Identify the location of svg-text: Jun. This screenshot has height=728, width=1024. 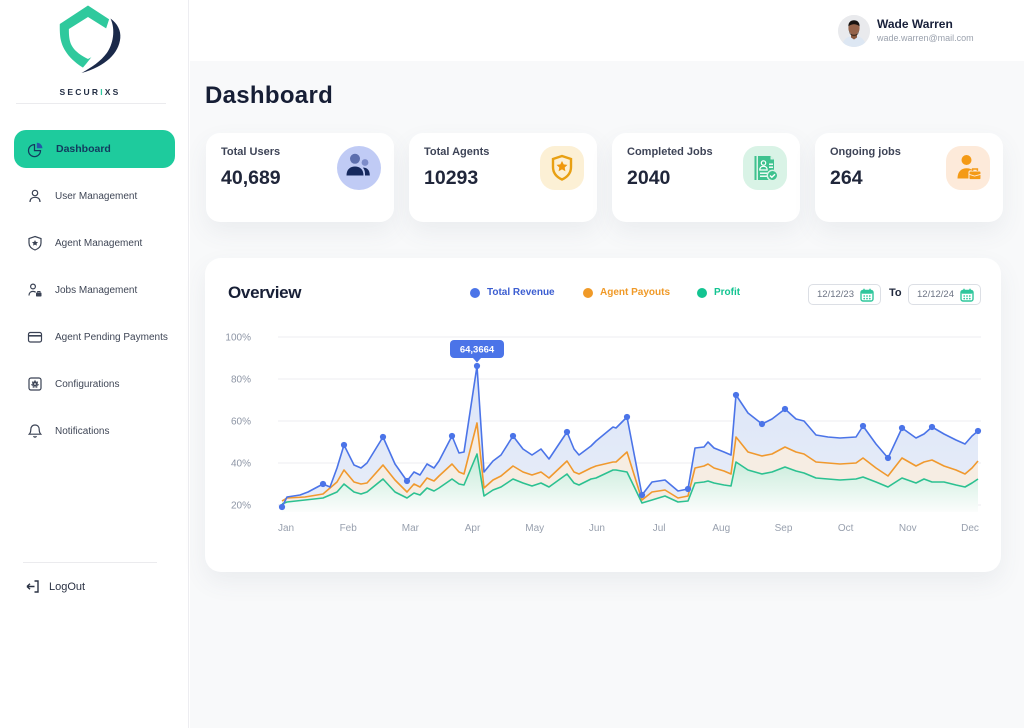
(597, 528).